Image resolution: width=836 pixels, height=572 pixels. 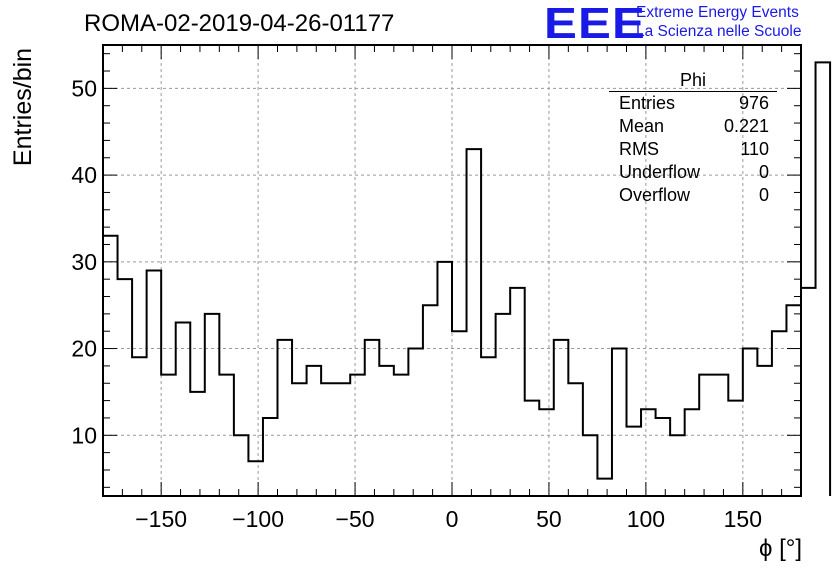 What do you see at coordinates (595, 24) in the screenshot?
I see `eee-logo: EEE` at bounding box center [595, 24].